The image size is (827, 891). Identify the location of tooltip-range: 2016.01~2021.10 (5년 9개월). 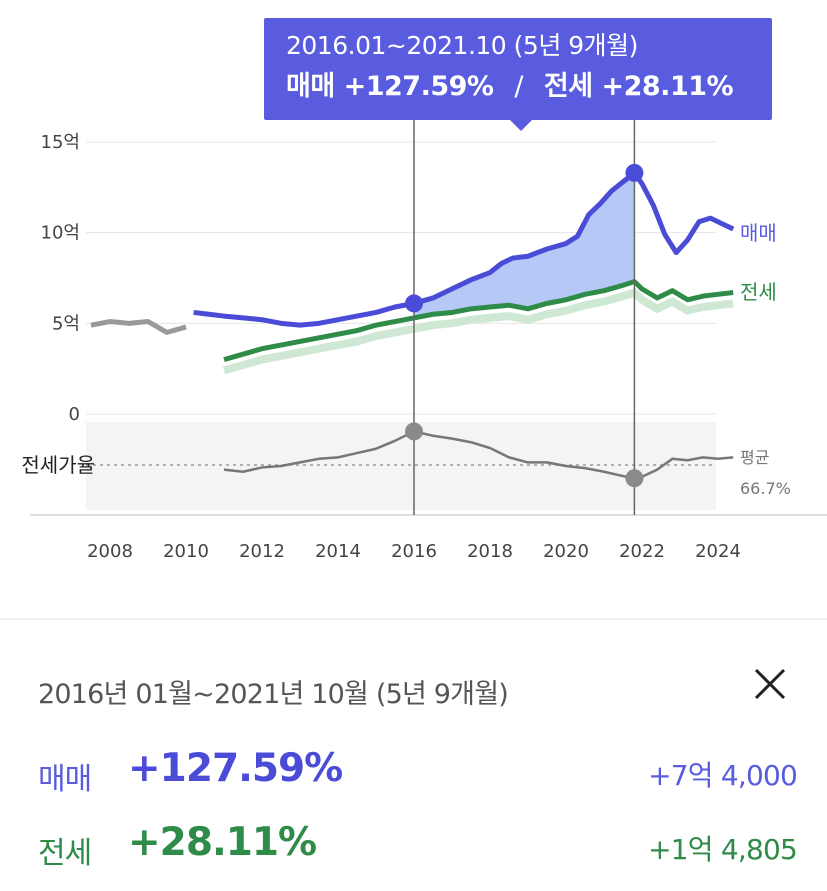
(462, 45).